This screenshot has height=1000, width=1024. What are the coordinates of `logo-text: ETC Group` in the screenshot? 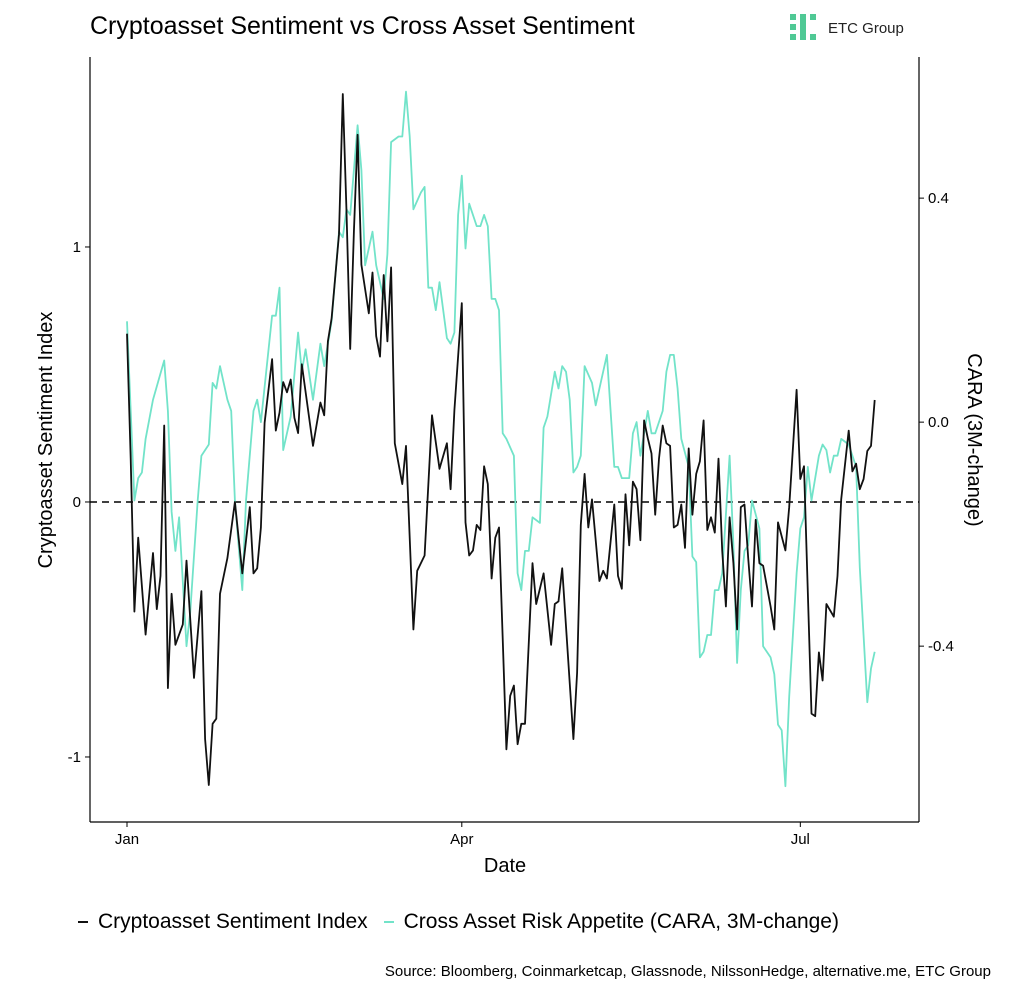 It's located at (866, 28).